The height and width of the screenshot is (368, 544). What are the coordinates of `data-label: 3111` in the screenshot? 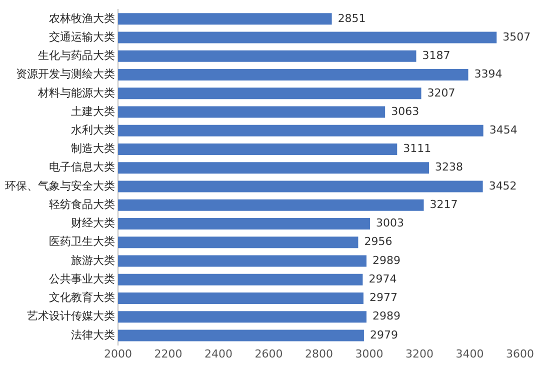 It's located at (417, 149).